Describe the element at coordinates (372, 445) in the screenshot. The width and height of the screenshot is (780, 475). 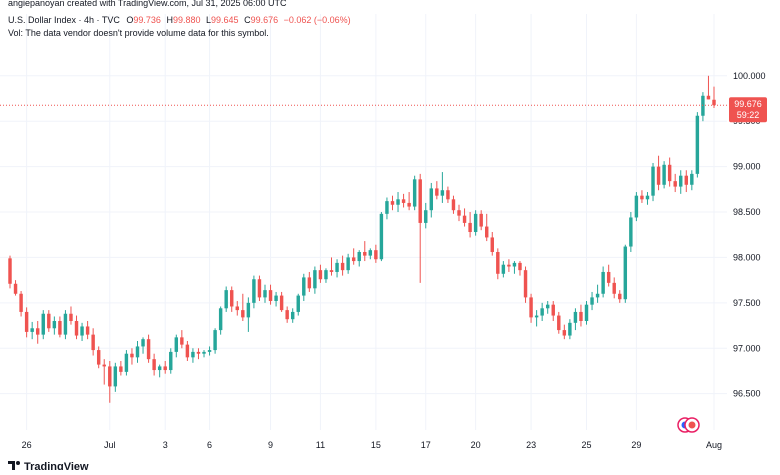
I see `x-axis: 26 Jul 3 6 9 11 15 17 20 23 25 29 Aug` at that location.